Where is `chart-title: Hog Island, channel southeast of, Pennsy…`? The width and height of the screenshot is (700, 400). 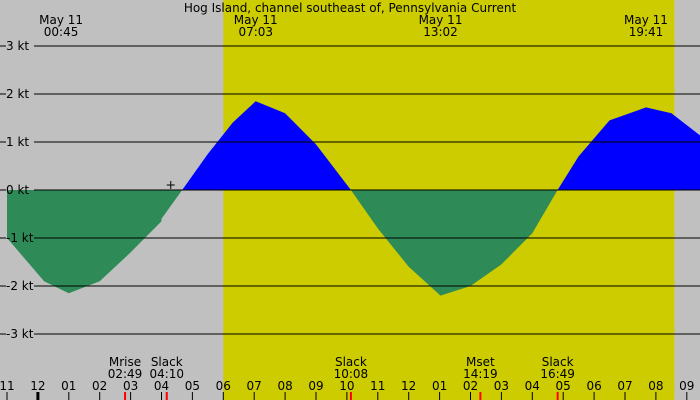 chart-title: Hog Island, channel southeast of, Pennsy… is located at coordinates (350, 8).